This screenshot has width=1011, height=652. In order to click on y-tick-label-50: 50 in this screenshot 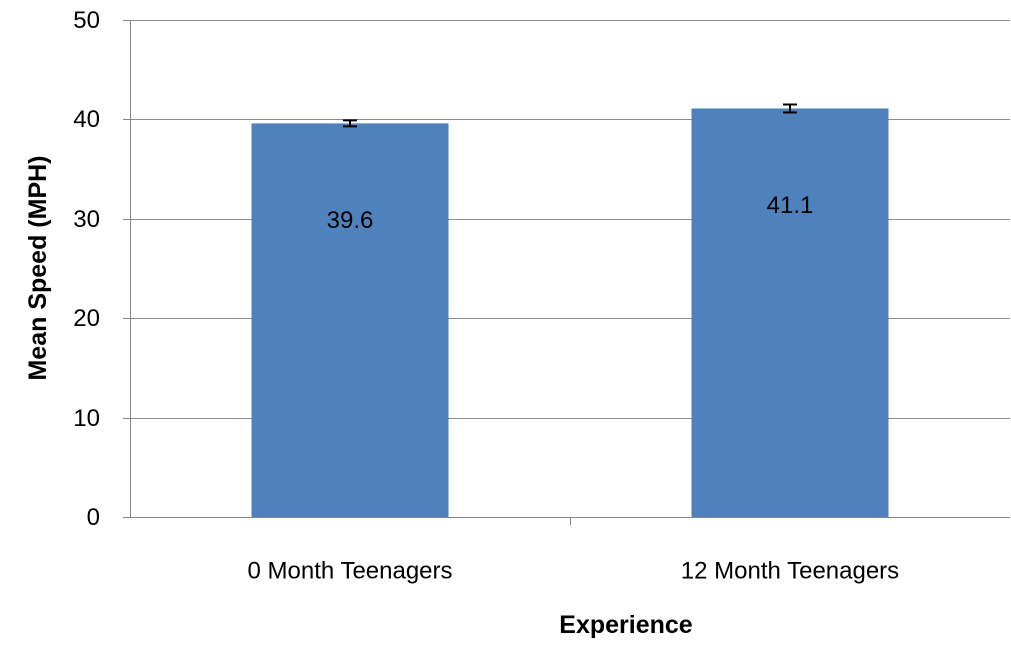, I will do `click(86, 20)`.